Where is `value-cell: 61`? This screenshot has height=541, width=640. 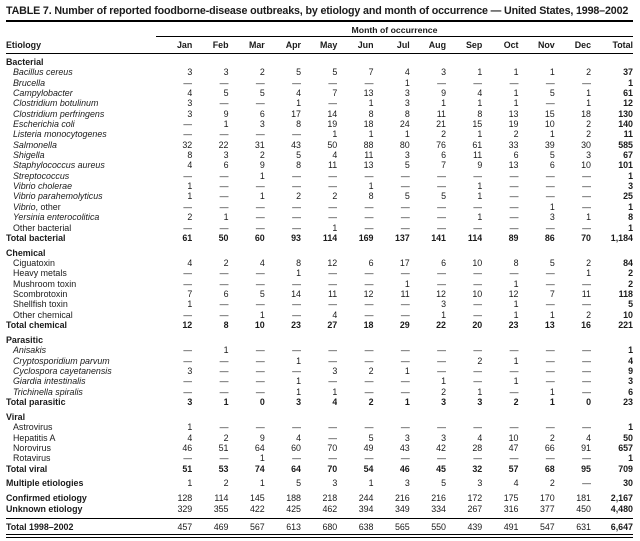 value-cell: 61 is located at coordinates (477, 144).